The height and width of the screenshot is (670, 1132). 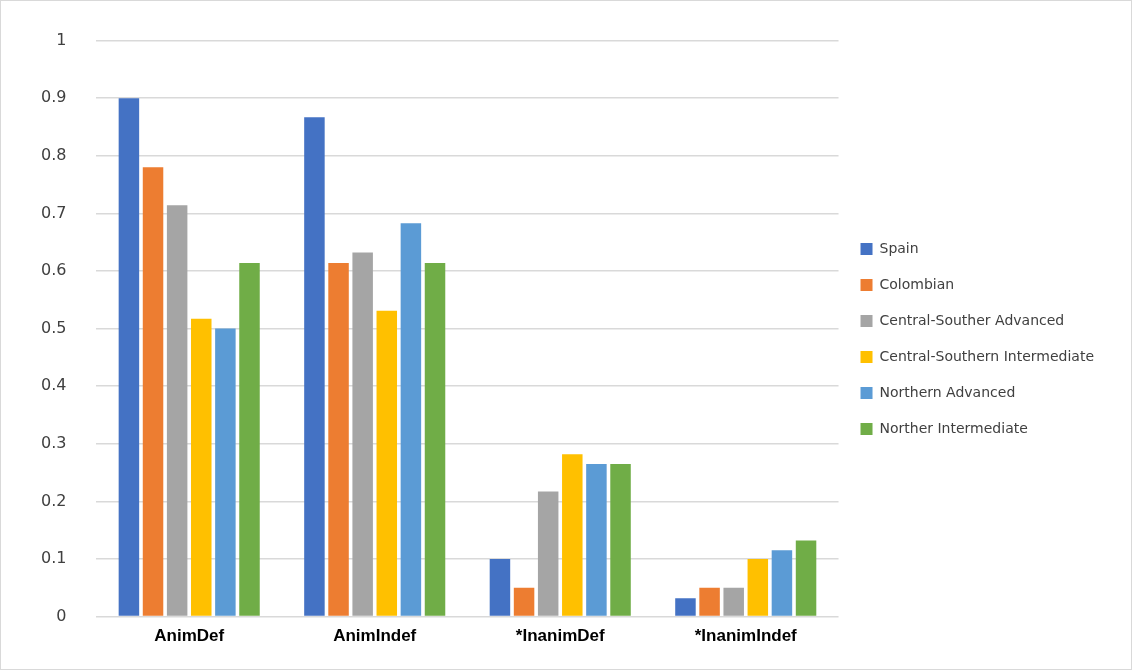 I want to click on y-tick-label: 0.2, so click(x=53, y=500).